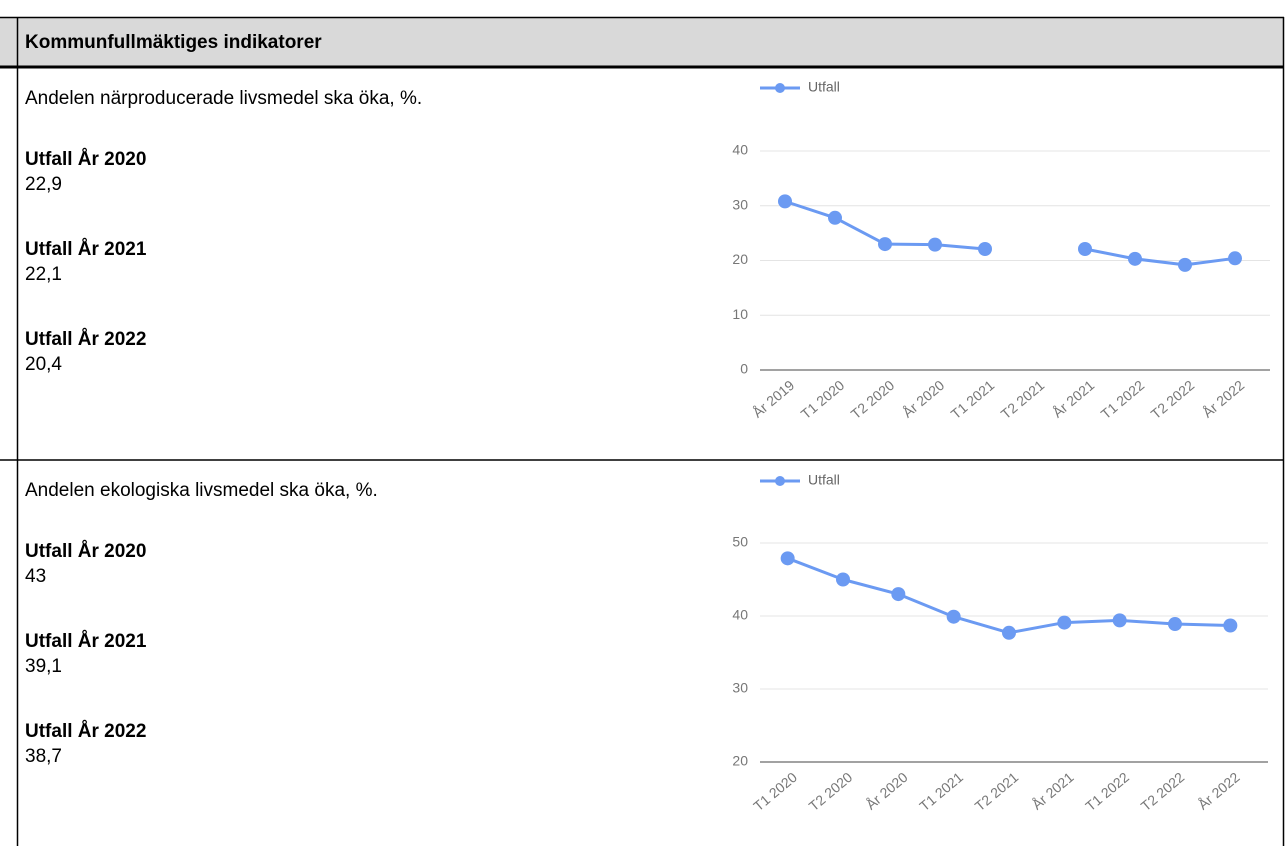 This screenshot has height=851, width=1285. What do you see at coordinates (43, 364) in the screenshot?
I see `result-value: 20,4` at bounding box center [43, 364].